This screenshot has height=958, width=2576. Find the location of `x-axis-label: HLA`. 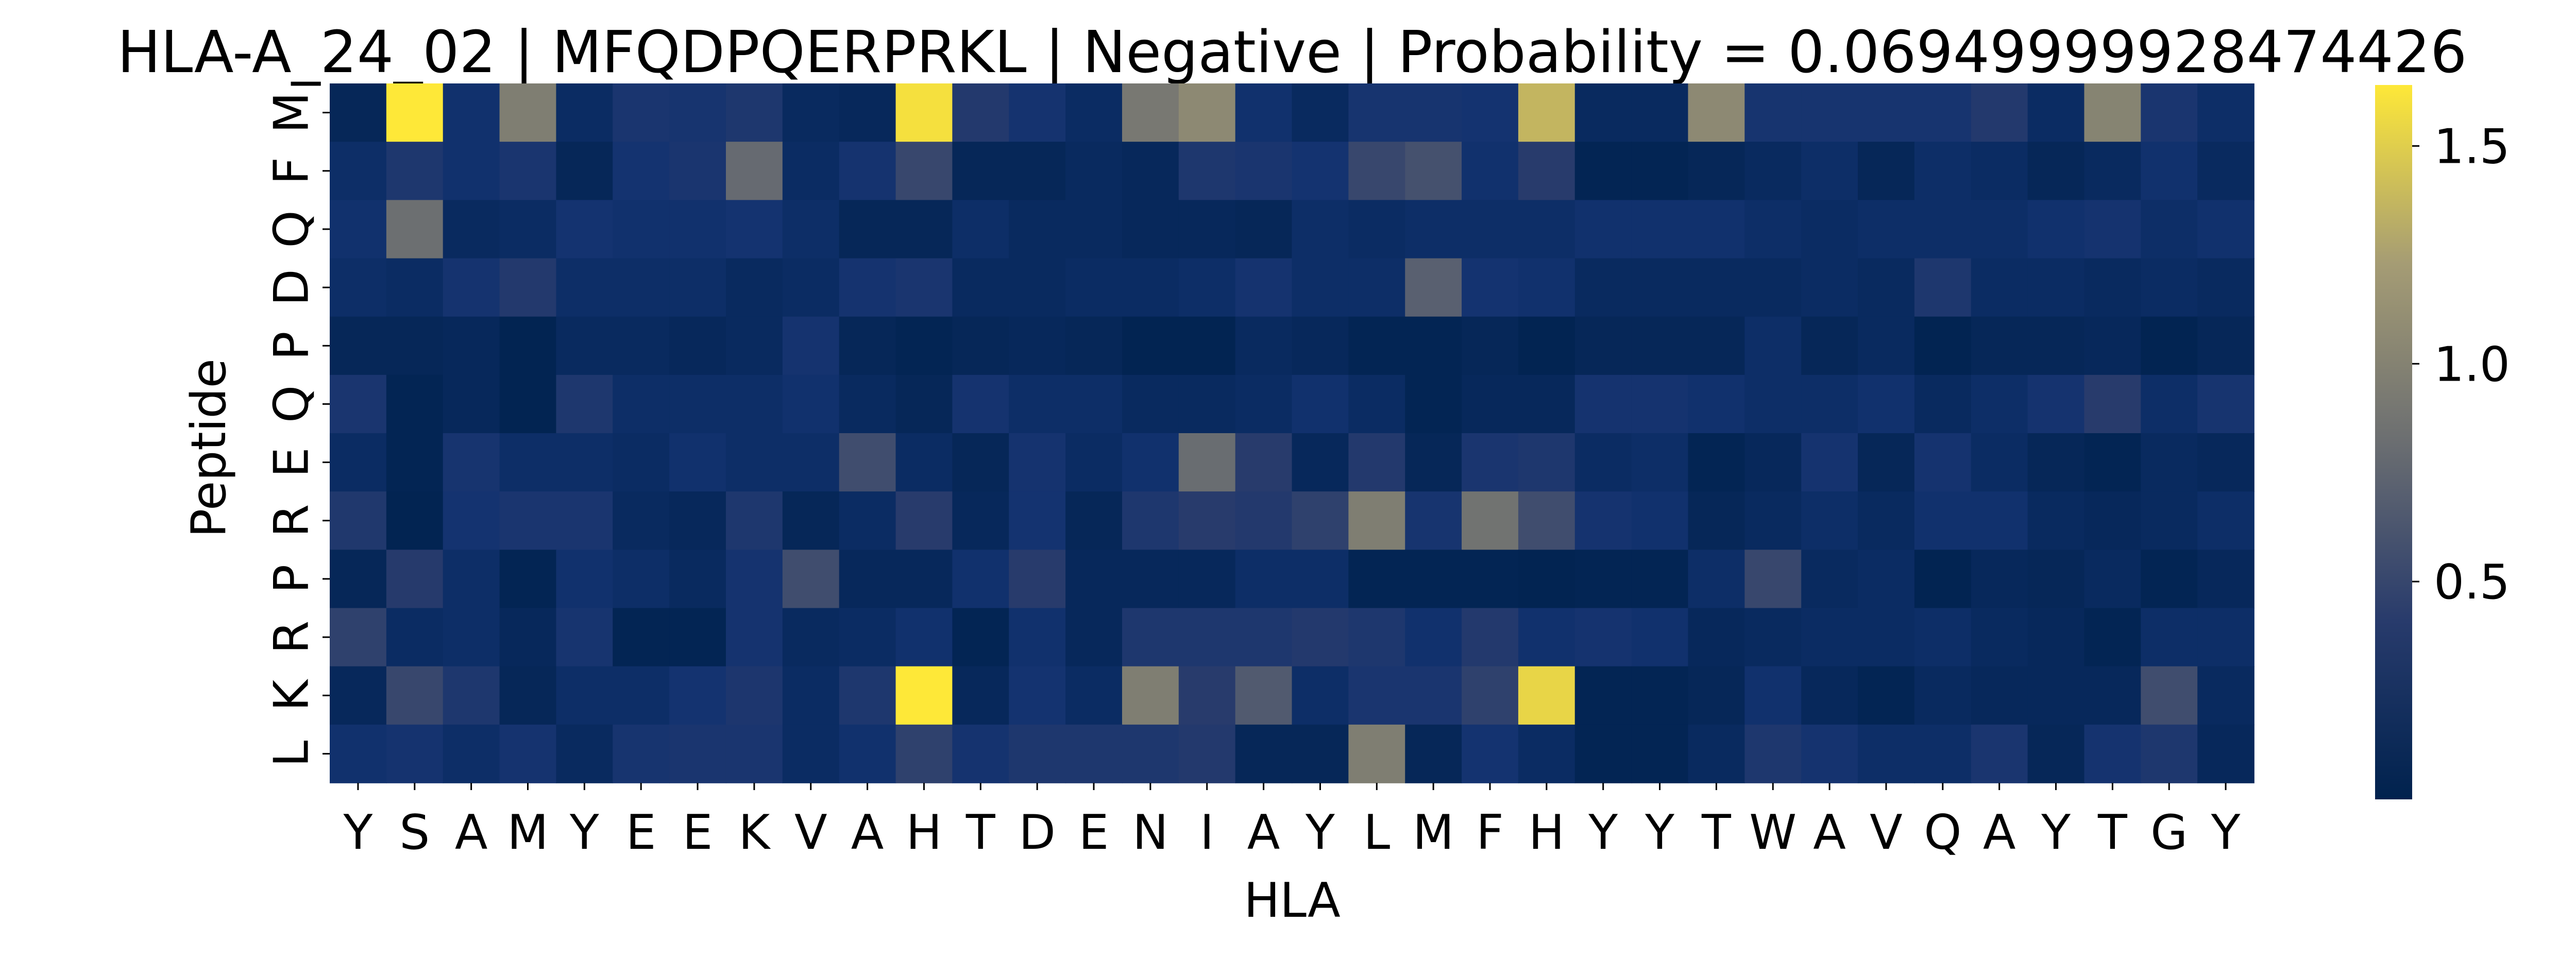

x-axis-label: HLA is located at coordinates (1292, 900).